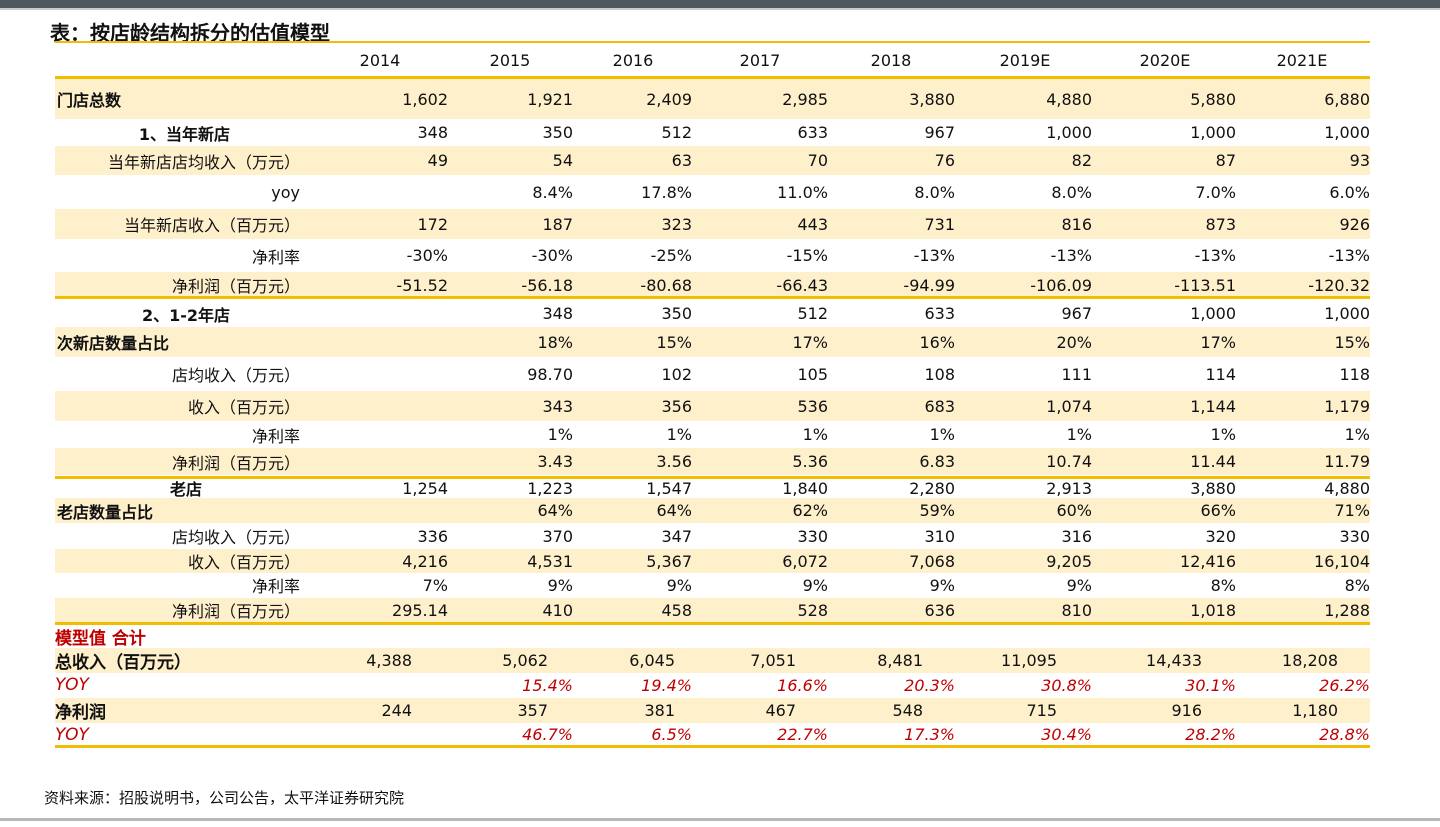  Describe the element at coordinates (939, 224) in the screenshot. I see `value-cell: 731` at that location.